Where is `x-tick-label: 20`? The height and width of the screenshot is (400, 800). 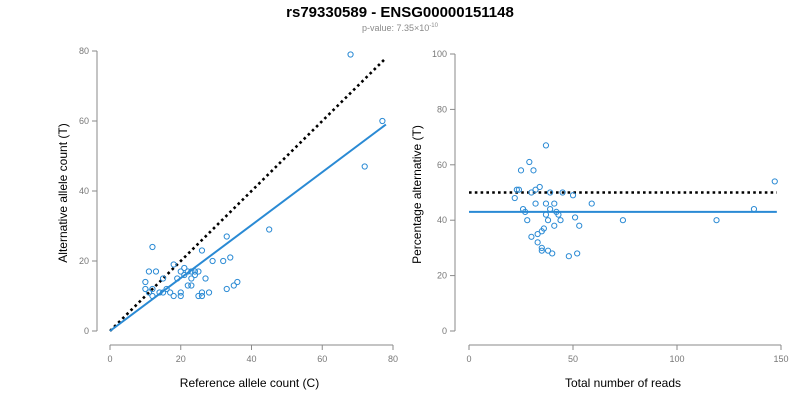 x-tick-label: 20 is located at coordinates (181, 359).